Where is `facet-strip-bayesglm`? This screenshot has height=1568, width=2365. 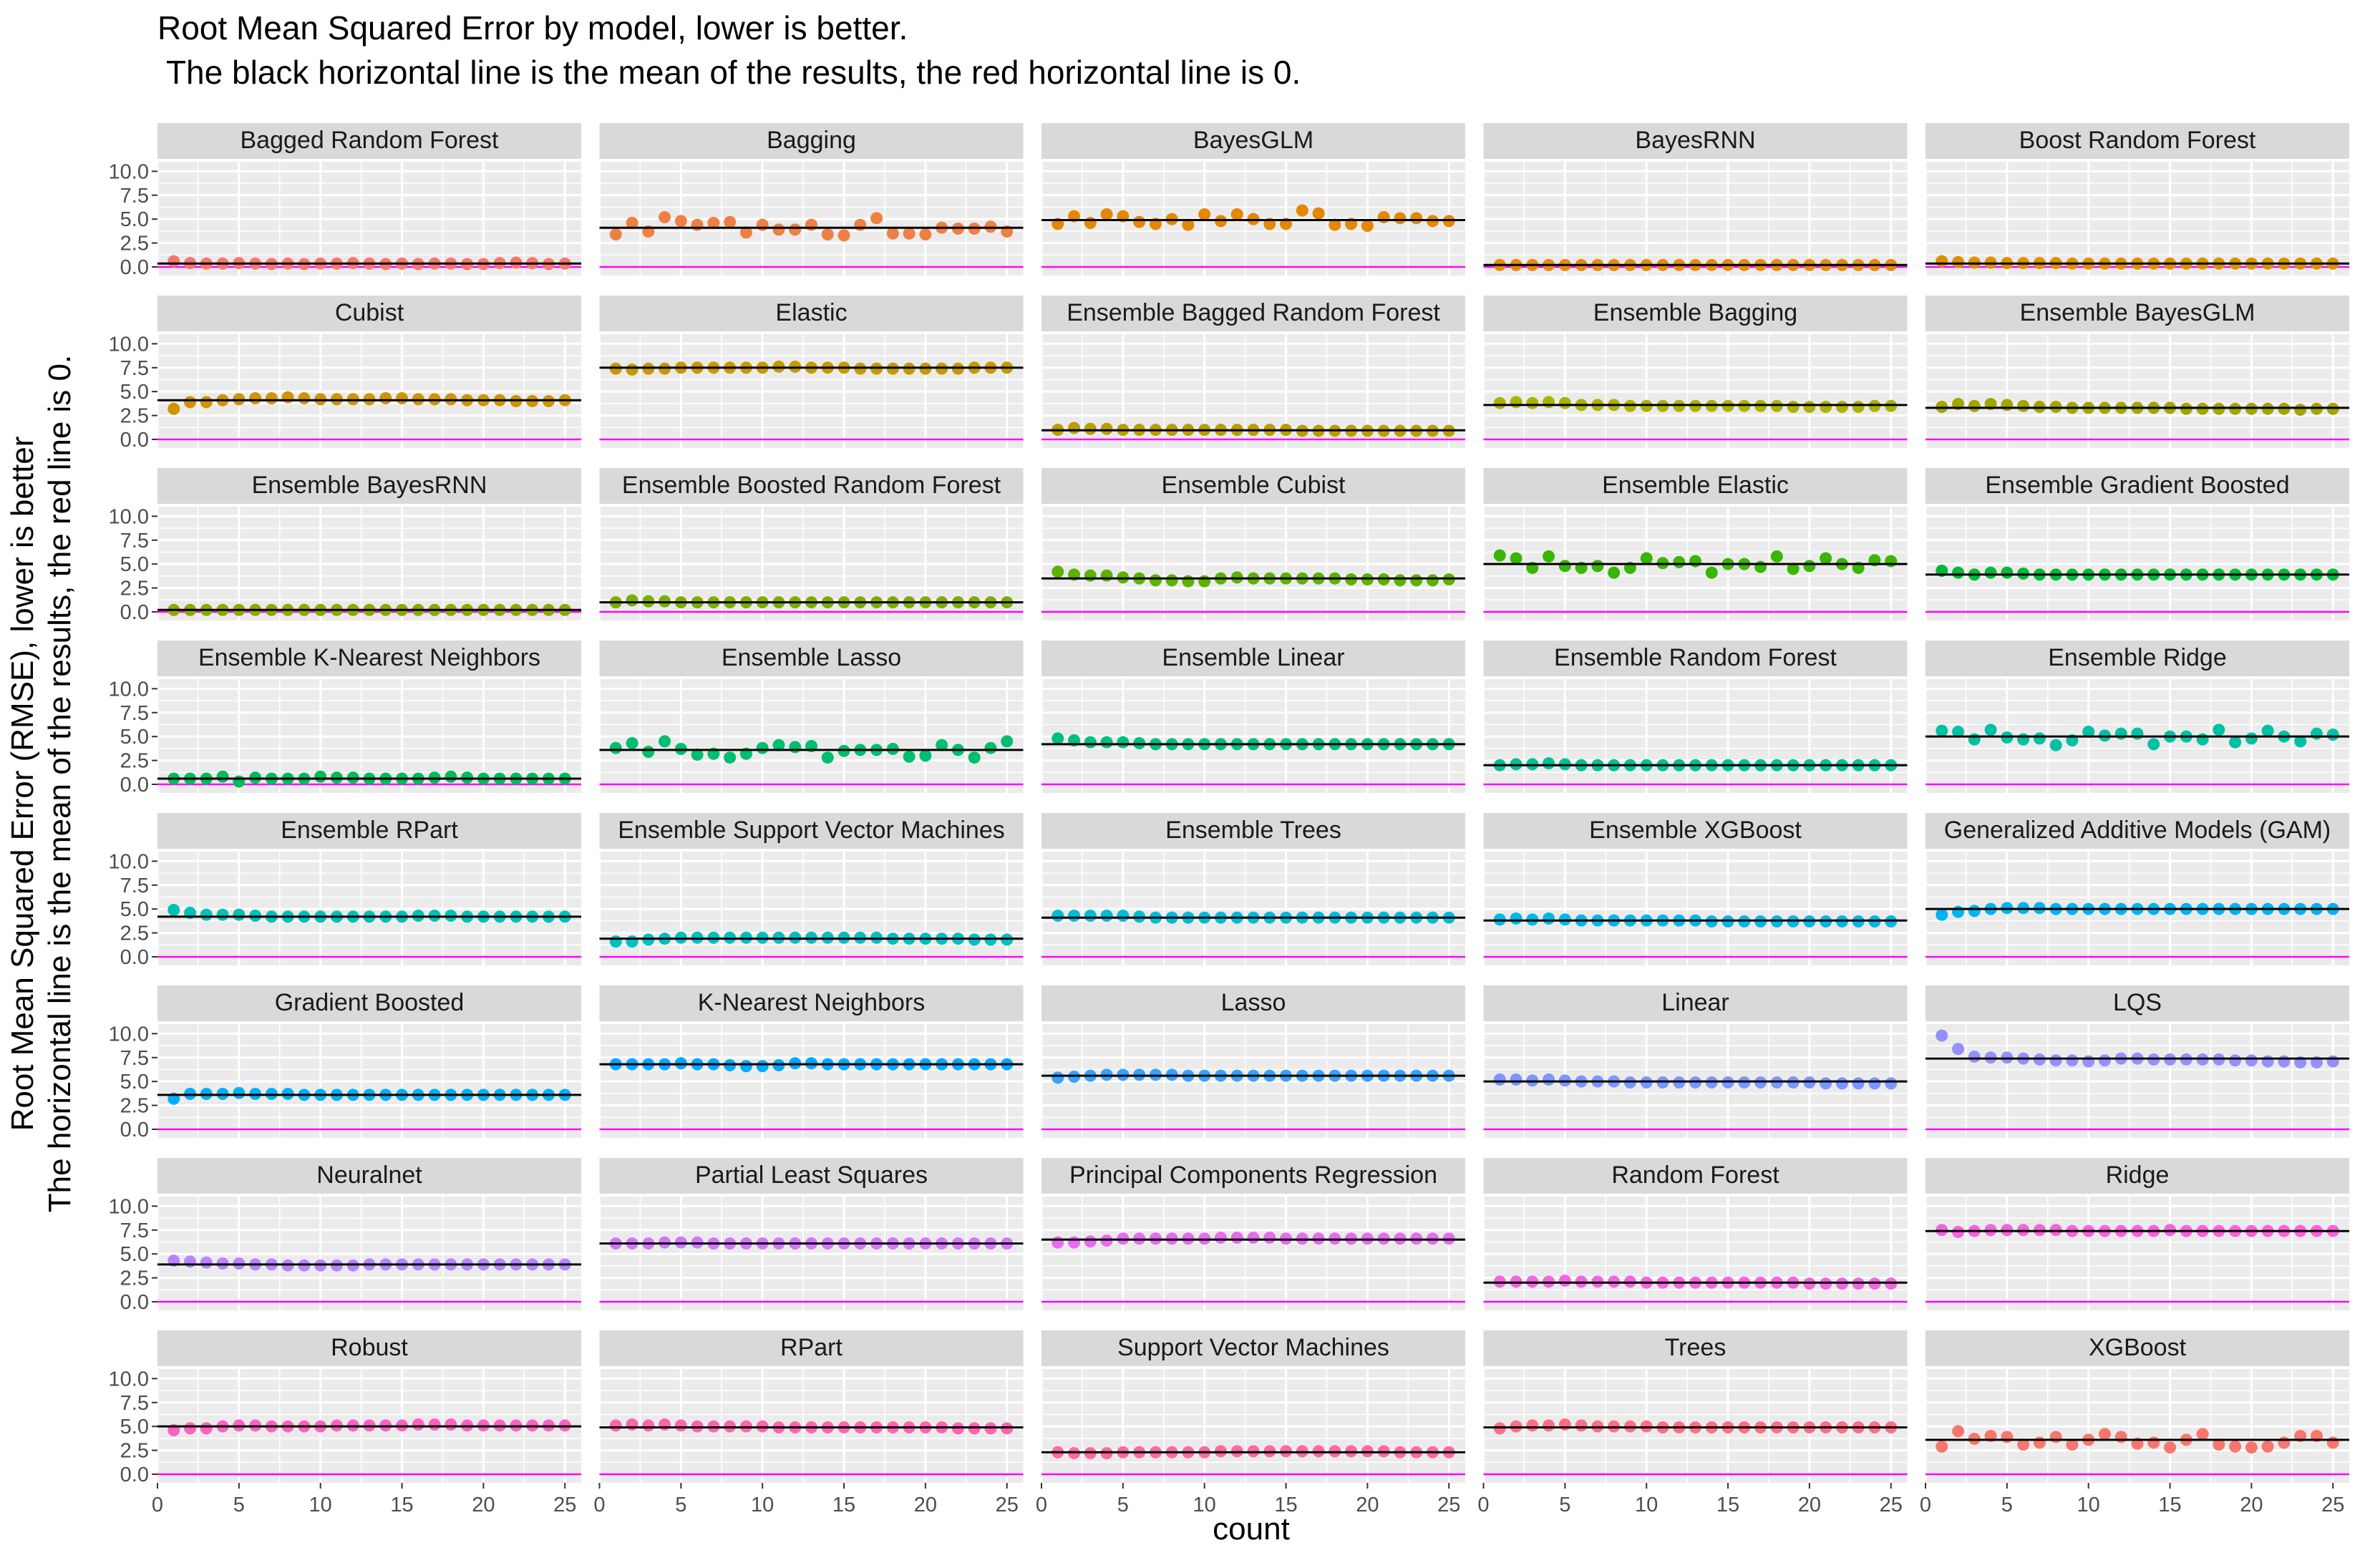 facet-strip-bayesglm is located at coordinates (1253, 141).